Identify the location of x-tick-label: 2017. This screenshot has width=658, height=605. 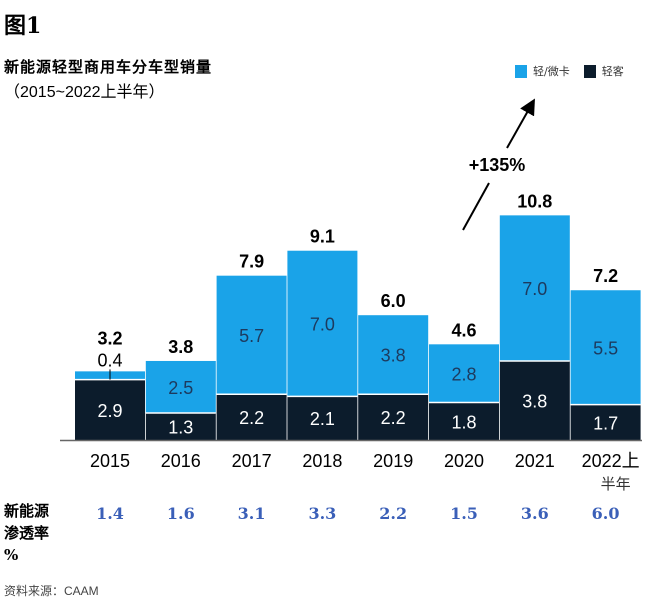
(252, 461).